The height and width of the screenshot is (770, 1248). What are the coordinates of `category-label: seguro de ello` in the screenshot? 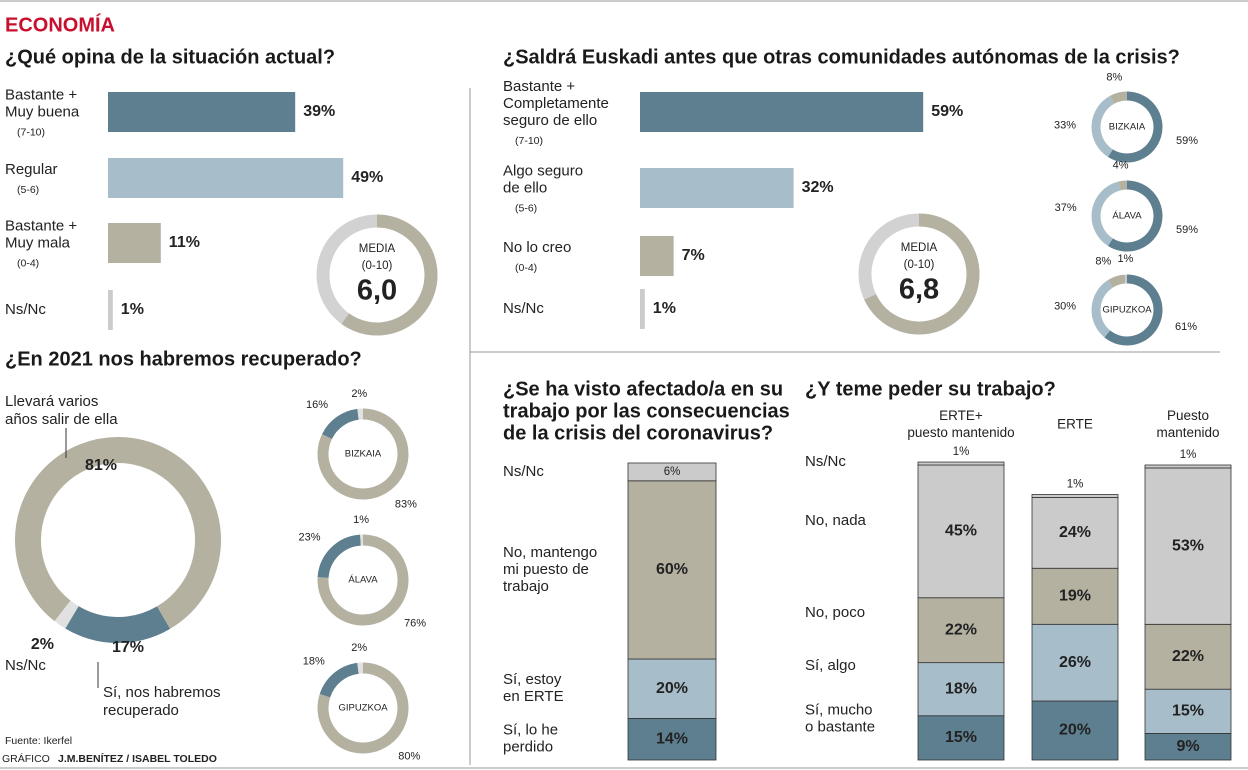 It's located at (550, 120).